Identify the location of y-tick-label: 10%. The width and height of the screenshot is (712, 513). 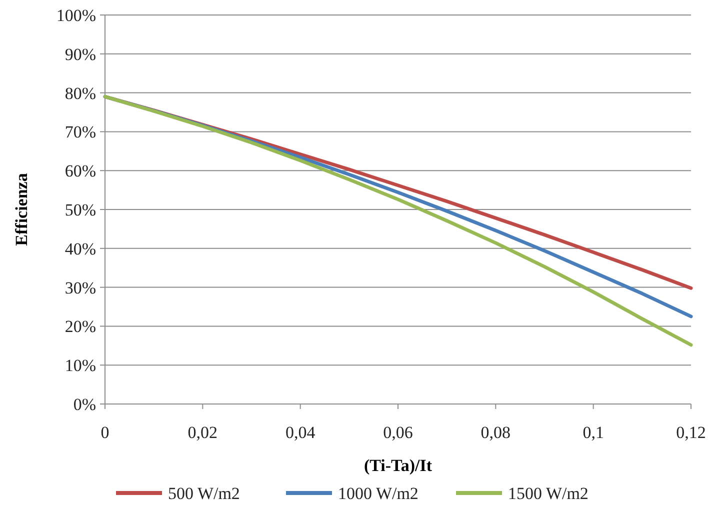
(80, 366).